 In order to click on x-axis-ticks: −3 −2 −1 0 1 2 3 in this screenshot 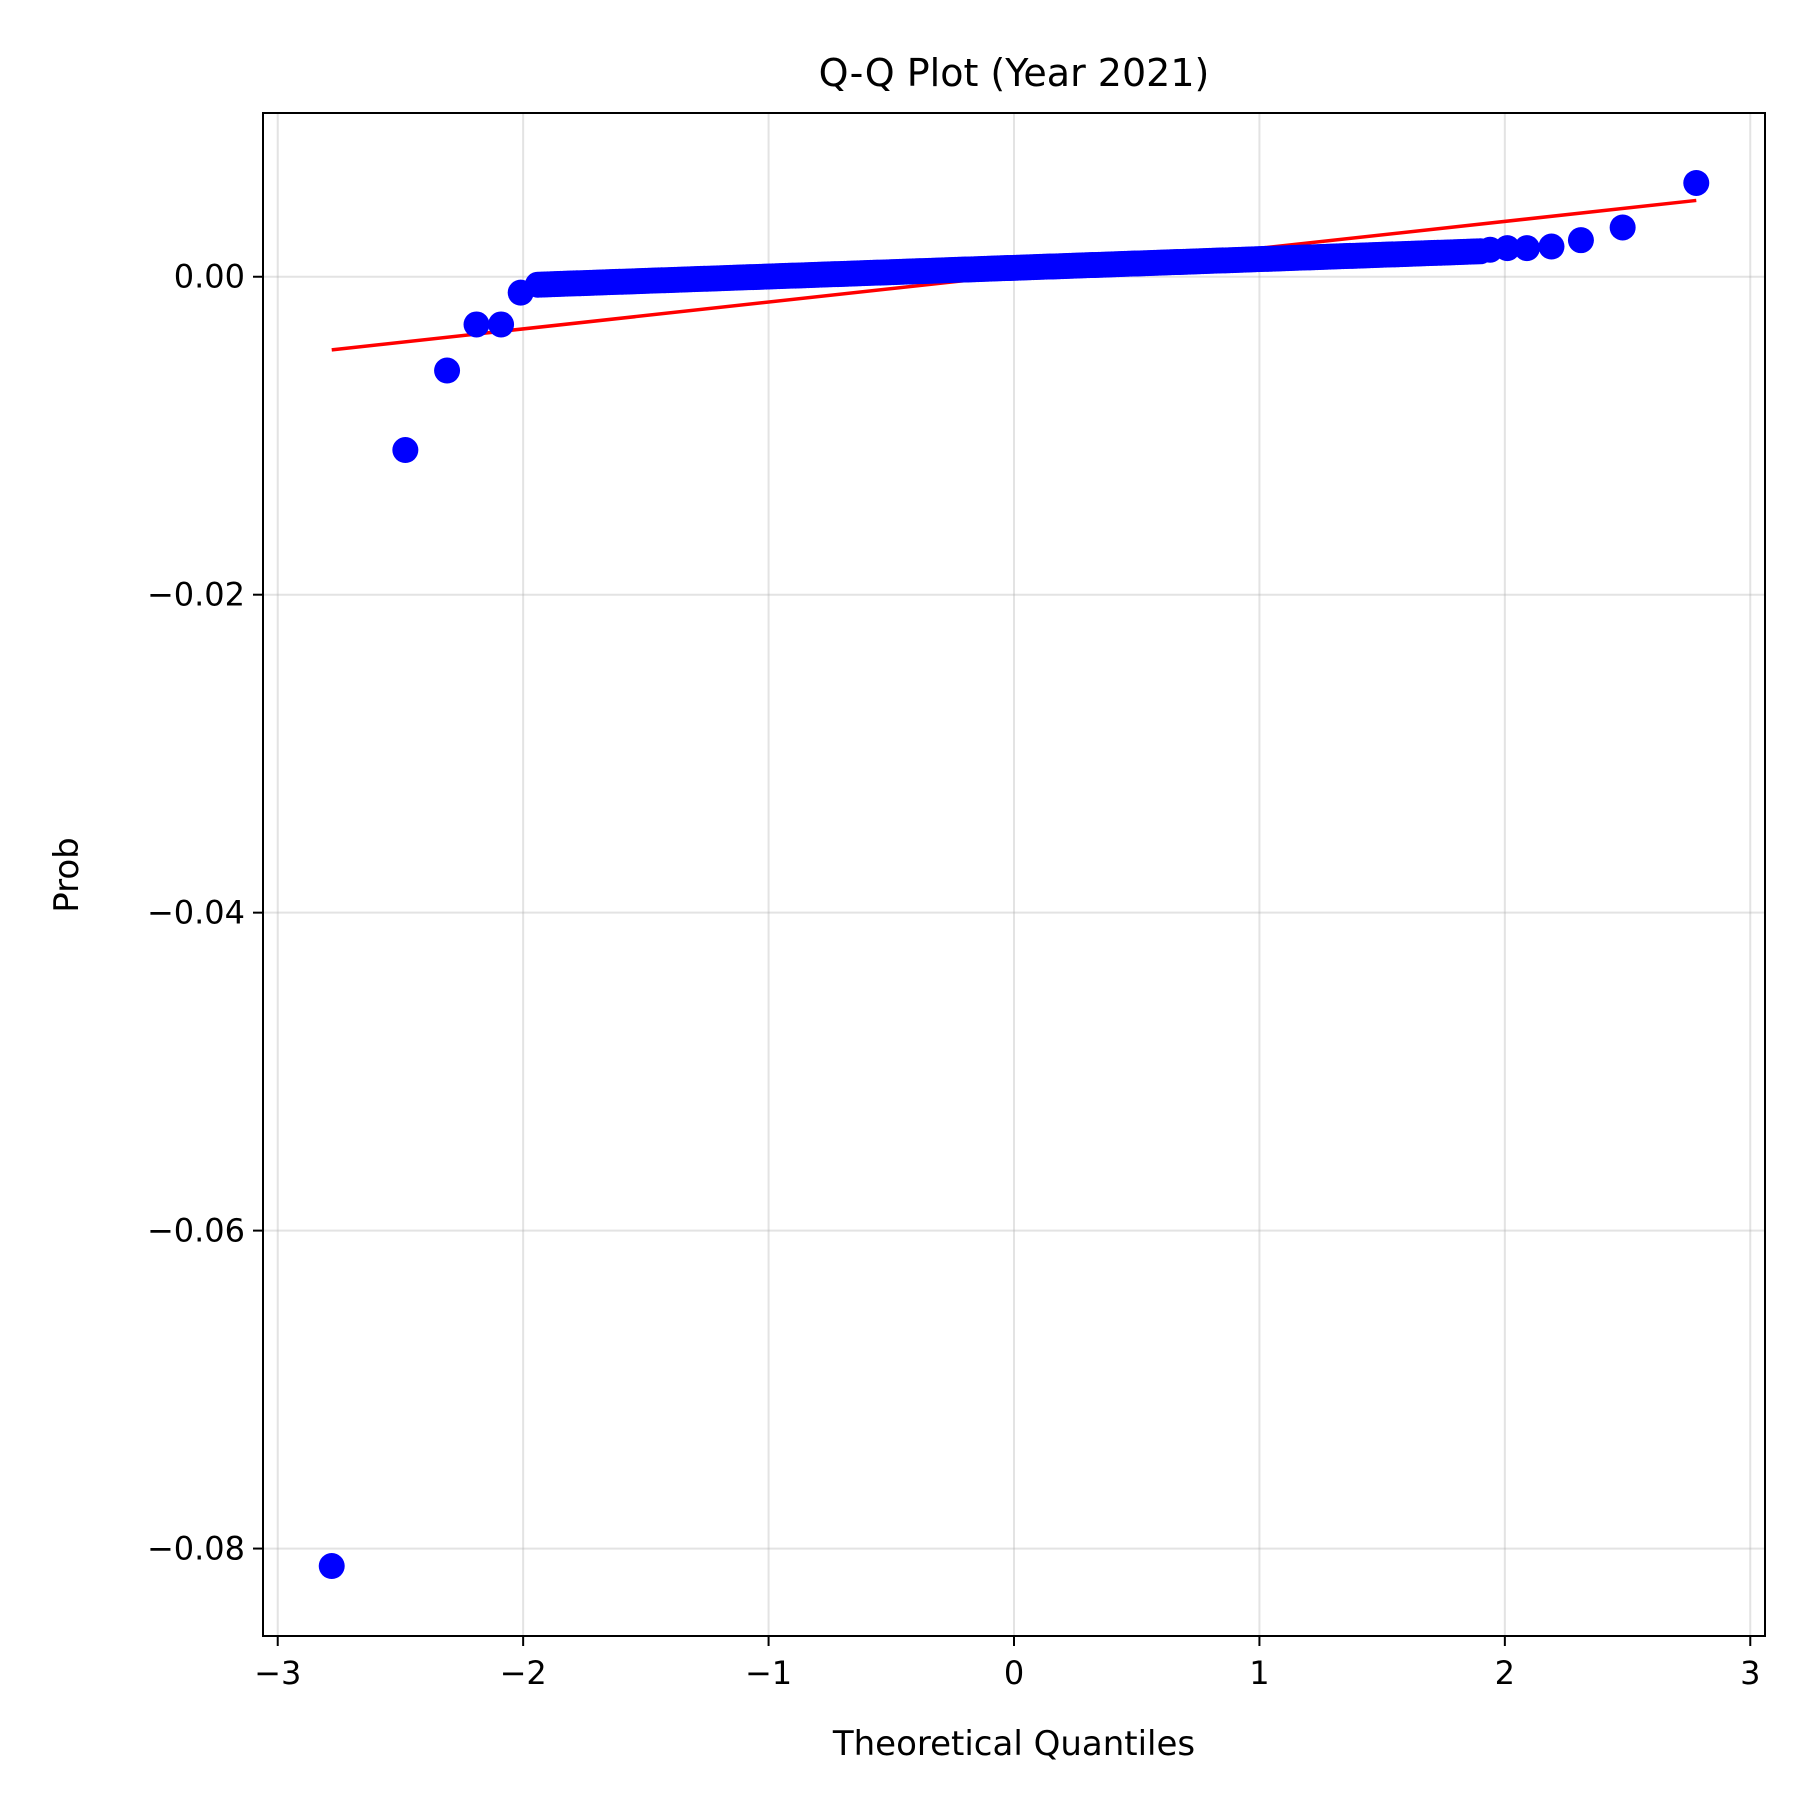, I will do `click(1007, 1664)`.